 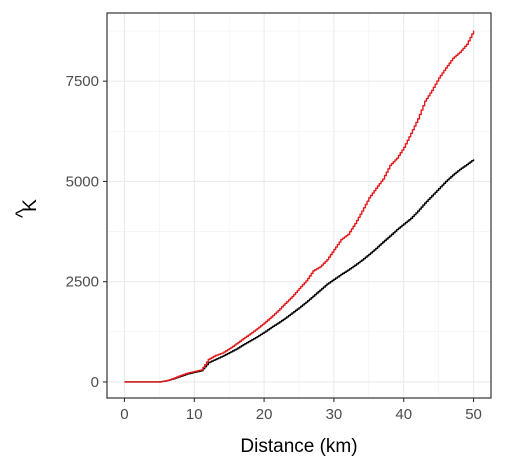 What do you see at coordinates (403, 414) in the screenshot?
I see `x-tick-label: 40` at bounding box center [403, 414].